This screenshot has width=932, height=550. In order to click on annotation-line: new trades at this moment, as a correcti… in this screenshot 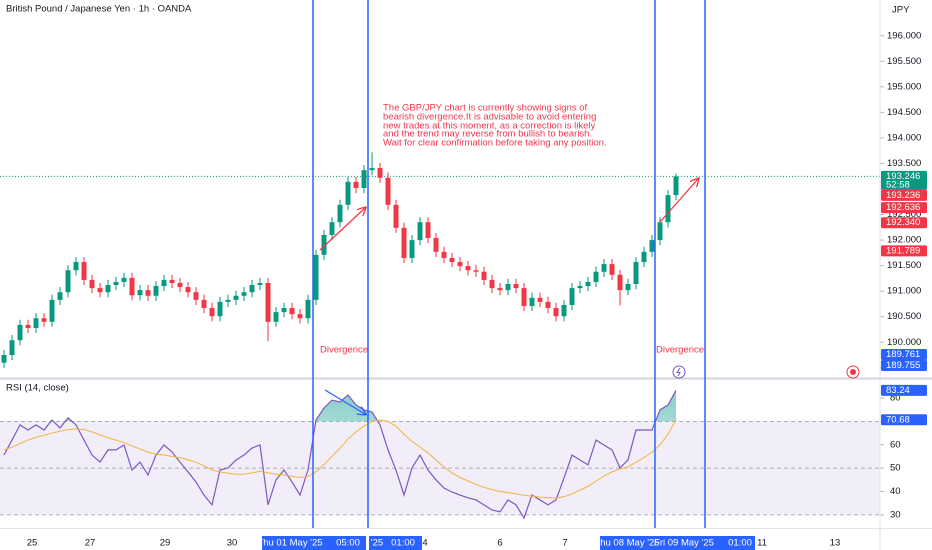, I will do `click(489, 126)`.